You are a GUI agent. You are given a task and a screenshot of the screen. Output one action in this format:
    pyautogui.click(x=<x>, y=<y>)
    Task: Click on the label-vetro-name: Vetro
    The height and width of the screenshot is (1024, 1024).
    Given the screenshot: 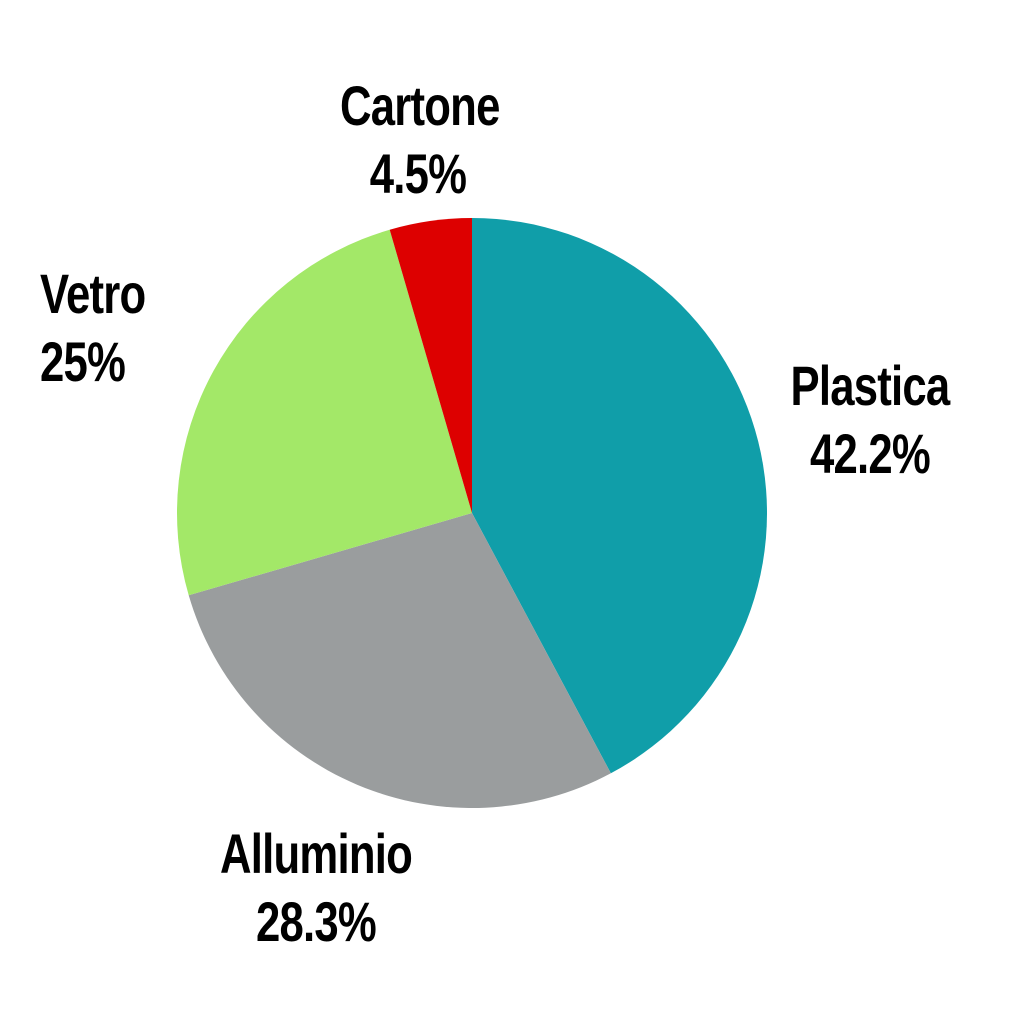 What is the action you would take?
    pyautogui.click(x=93, y=293)
    